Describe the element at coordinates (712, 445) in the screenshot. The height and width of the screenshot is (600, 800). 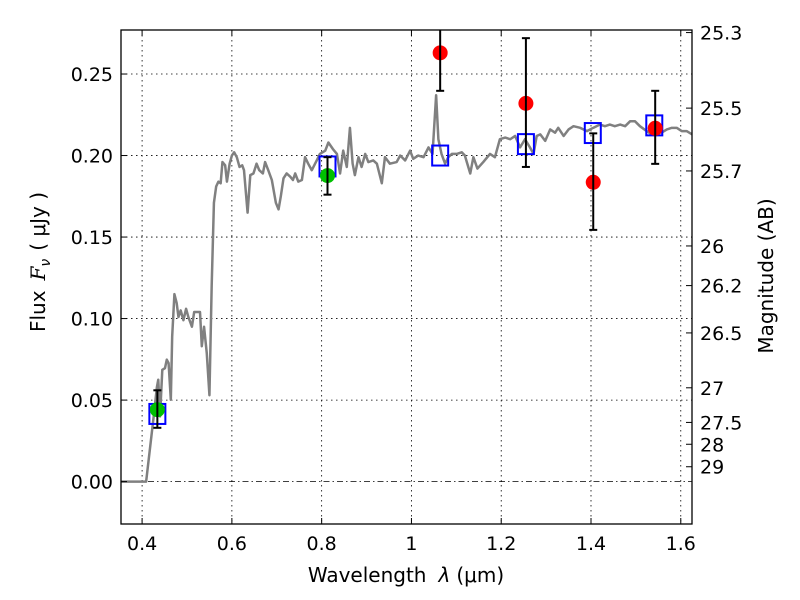
I see `y2-tick-label: 28` at that location.